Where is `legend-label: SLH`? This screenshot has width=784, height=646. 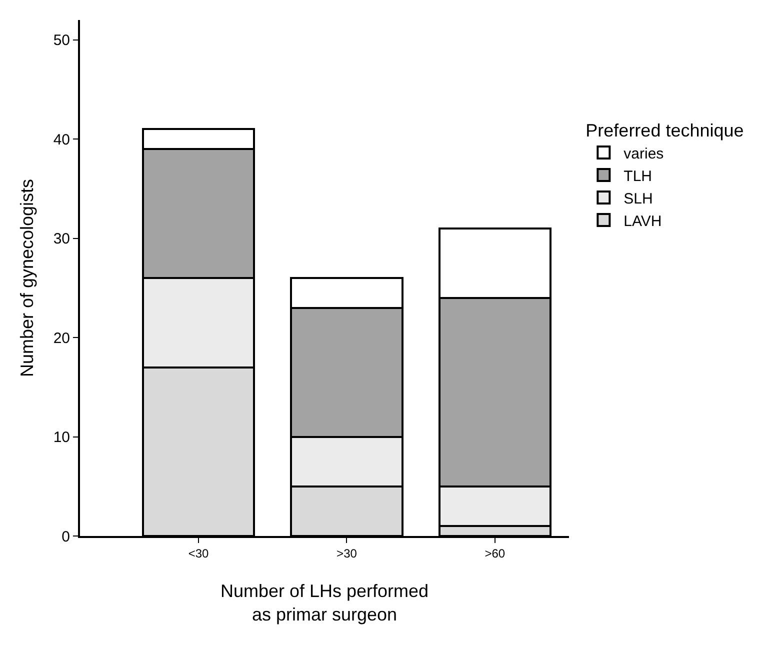
legend-label: SLH is located at coordinates (638, 199).